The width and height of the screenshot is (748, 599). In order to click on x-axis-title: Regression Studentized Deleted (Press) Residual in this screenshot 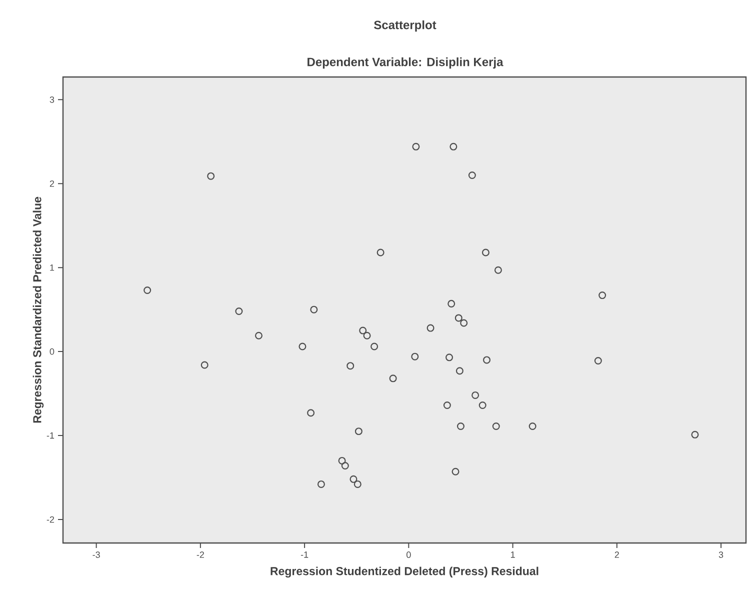, I will do `click(404, 572)`.